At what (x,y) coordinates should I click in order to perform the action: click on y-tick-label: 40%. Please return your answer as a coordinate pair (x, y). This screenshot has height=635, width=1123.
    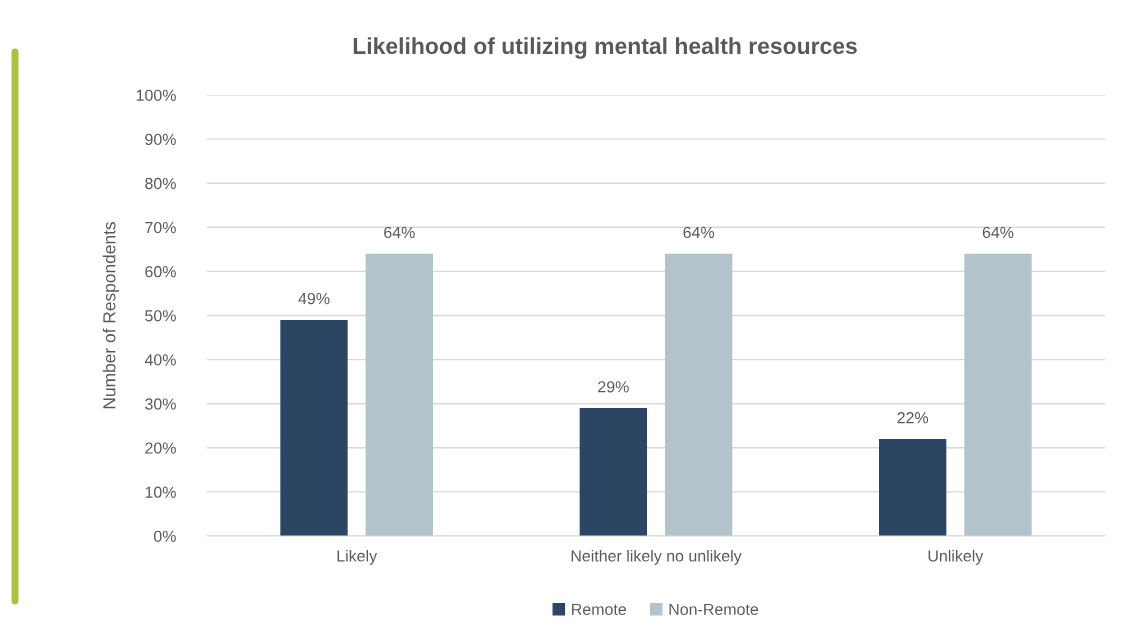
    Looking at the image, I should click on (160, 360).